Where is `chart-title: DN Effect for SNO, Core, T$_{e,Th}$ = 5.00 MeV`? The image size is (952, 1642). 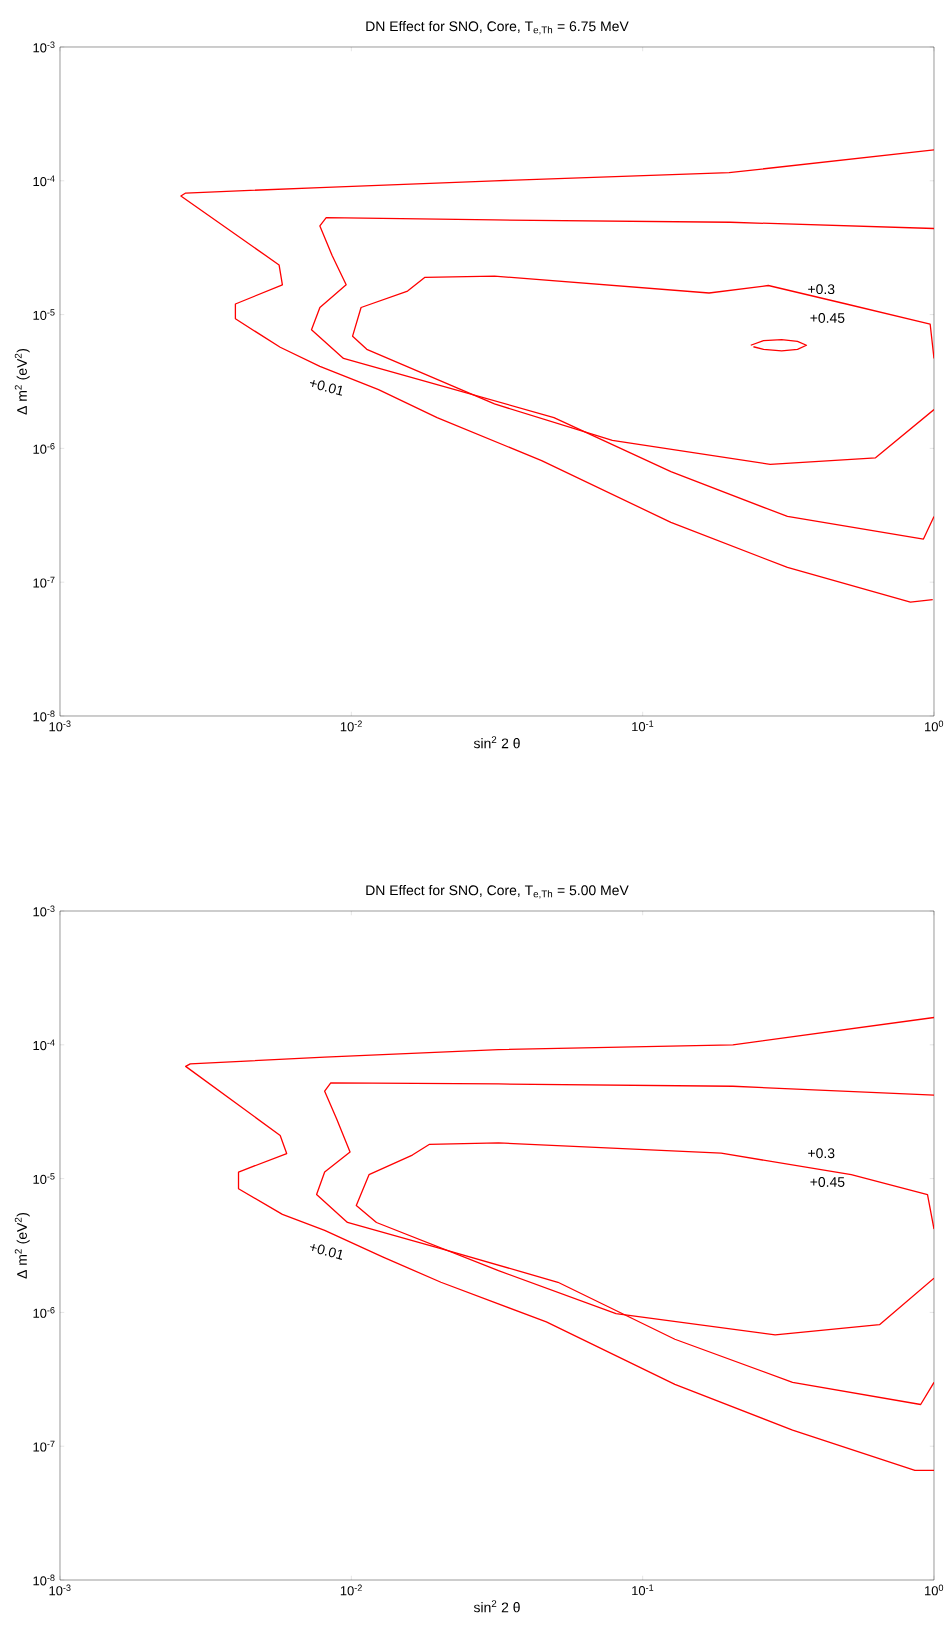
chart-title: DN Effect for SNO, Core, T$_{e,Th}$ = 5.00 MeV is located at coordinates (497, 892).